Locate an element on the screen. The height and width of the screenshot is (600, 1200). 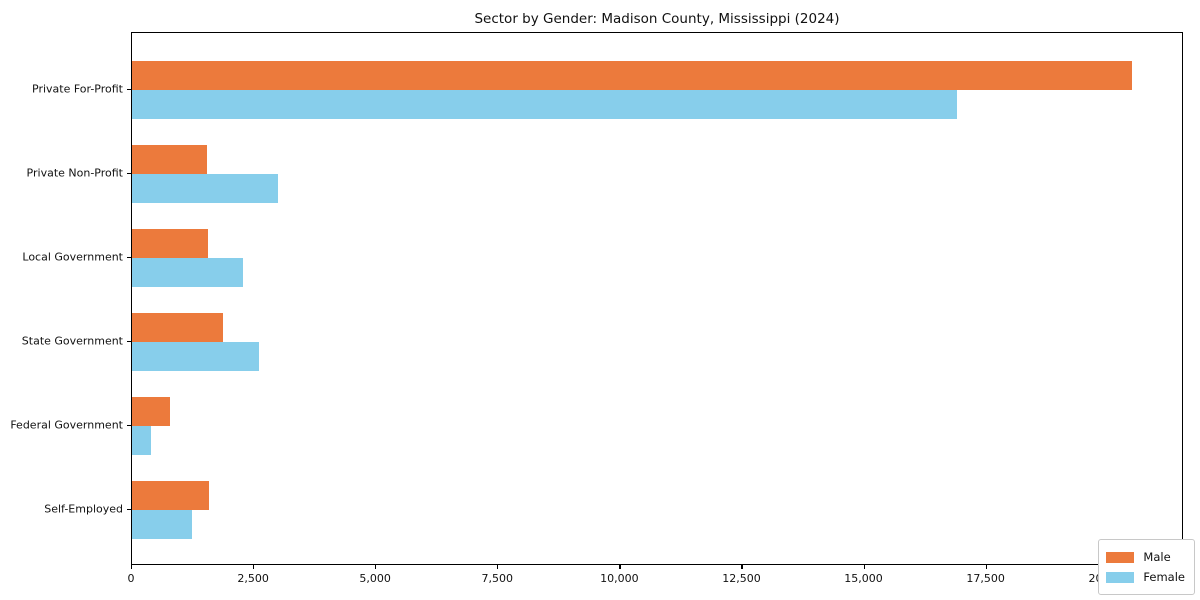
y-tick-label: Local Government is located at coordinates (72, 256).